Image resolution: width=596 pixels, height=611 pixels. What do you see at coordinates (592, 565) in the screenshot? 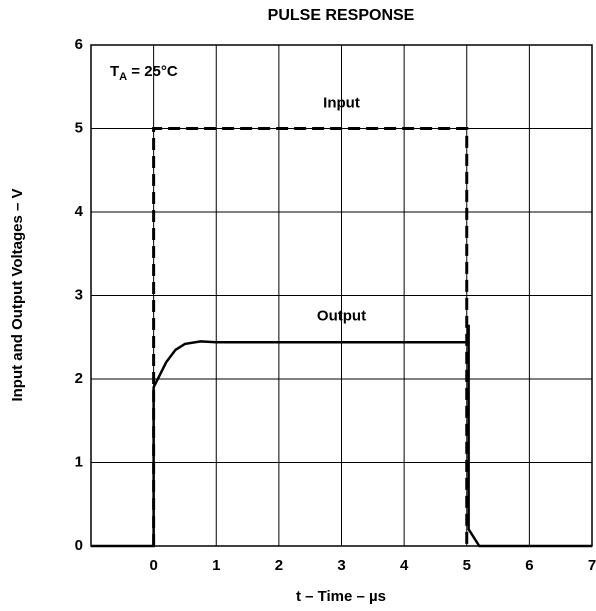
I see `x-tick-label: 7` at bounding box center [592, 565].